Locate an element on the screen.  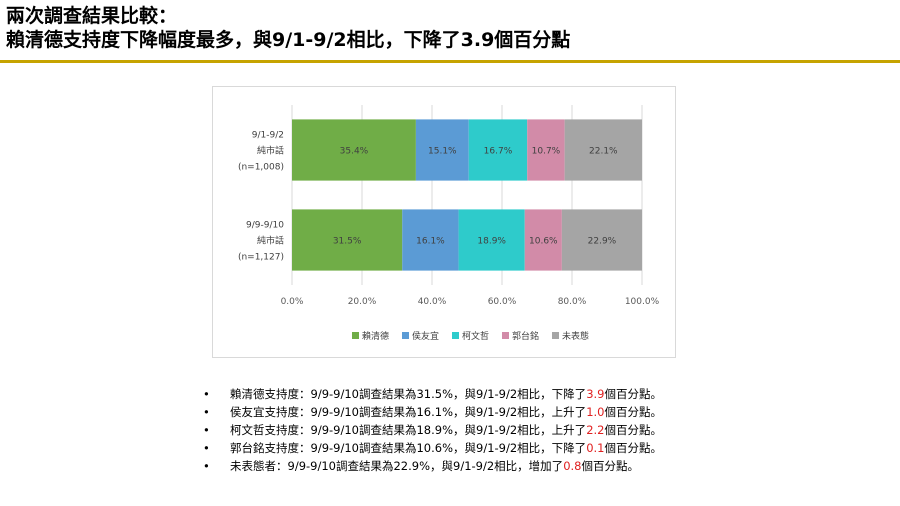
legend-label: 郭台銘 is located at coordinates (525, 336).